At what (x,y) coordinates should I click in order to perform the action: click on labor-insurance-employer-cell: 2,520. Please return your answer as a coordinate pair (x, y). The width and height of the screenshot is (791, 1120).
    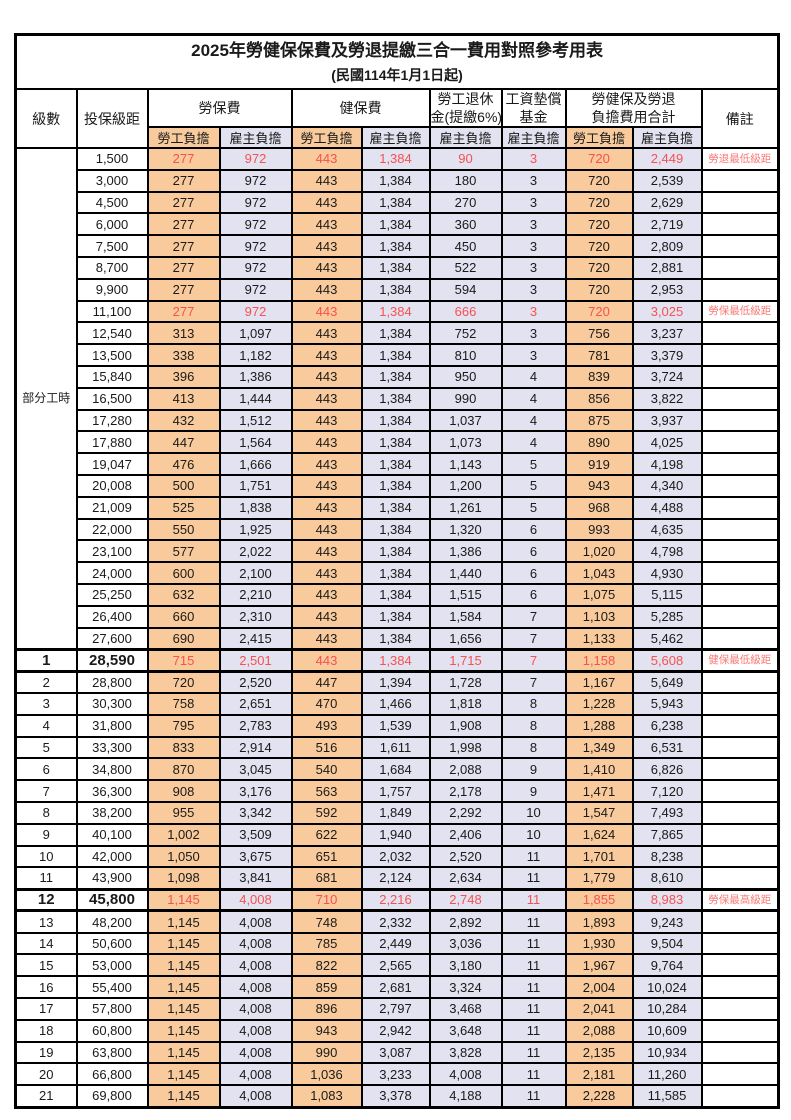
    Looking at the image, I should click on (255, 682).